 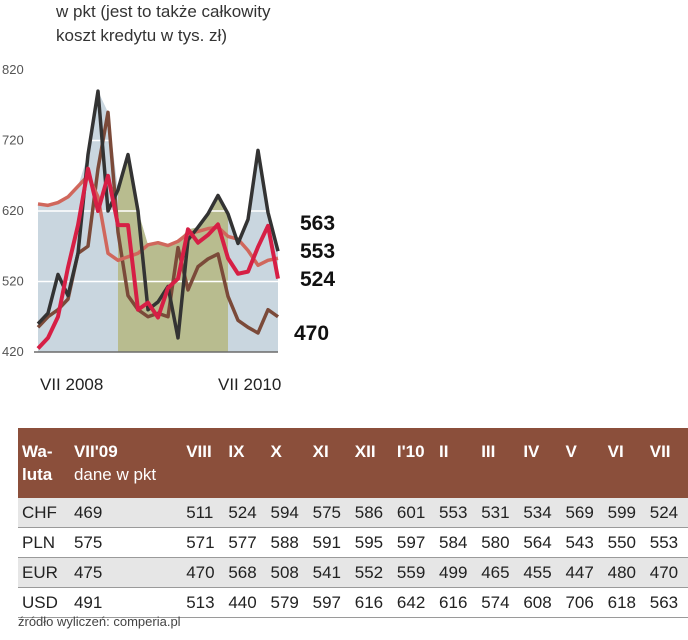 What do you see at coordinates (624, 513) in the screenshot?
I see `value-cell: 599` at bounding box center [624, 513].